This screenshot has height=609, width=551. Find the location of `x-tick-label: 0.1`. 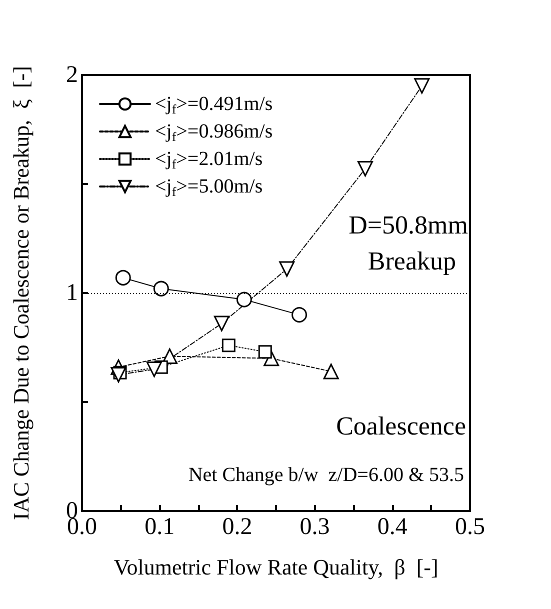

x-tick-label: 0.1 is located at coordinates (159, 527).